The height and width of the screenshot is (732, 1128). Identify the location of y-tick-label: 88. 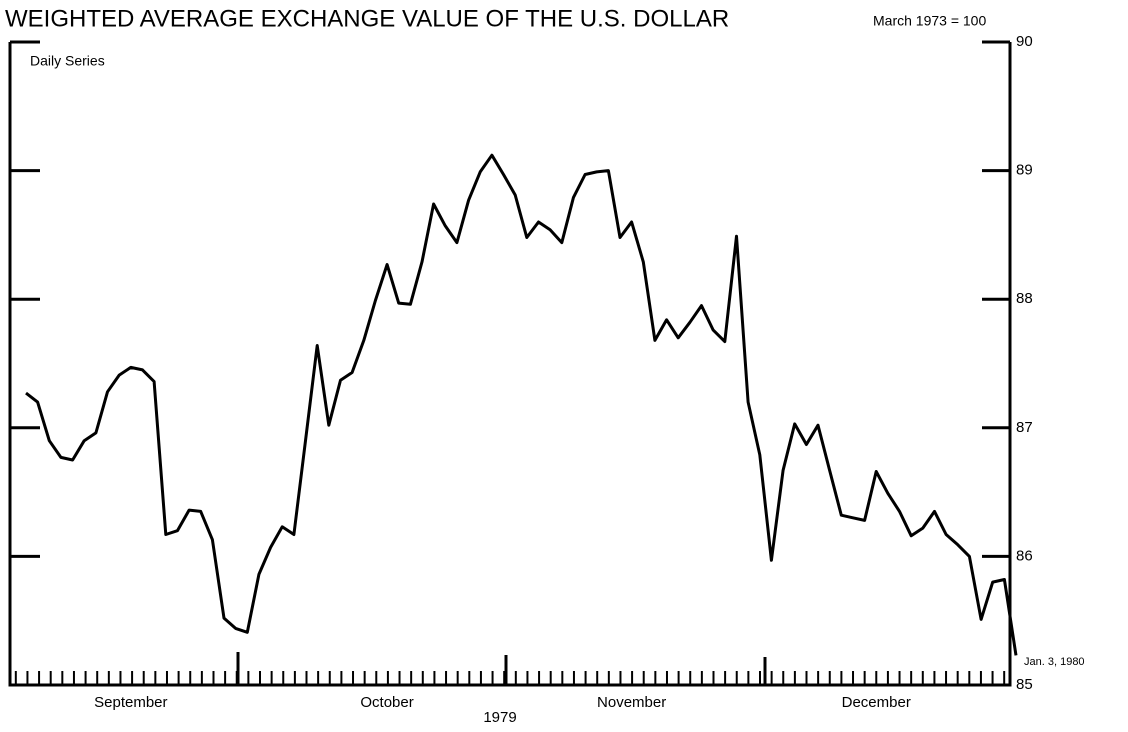
(1024, 298).